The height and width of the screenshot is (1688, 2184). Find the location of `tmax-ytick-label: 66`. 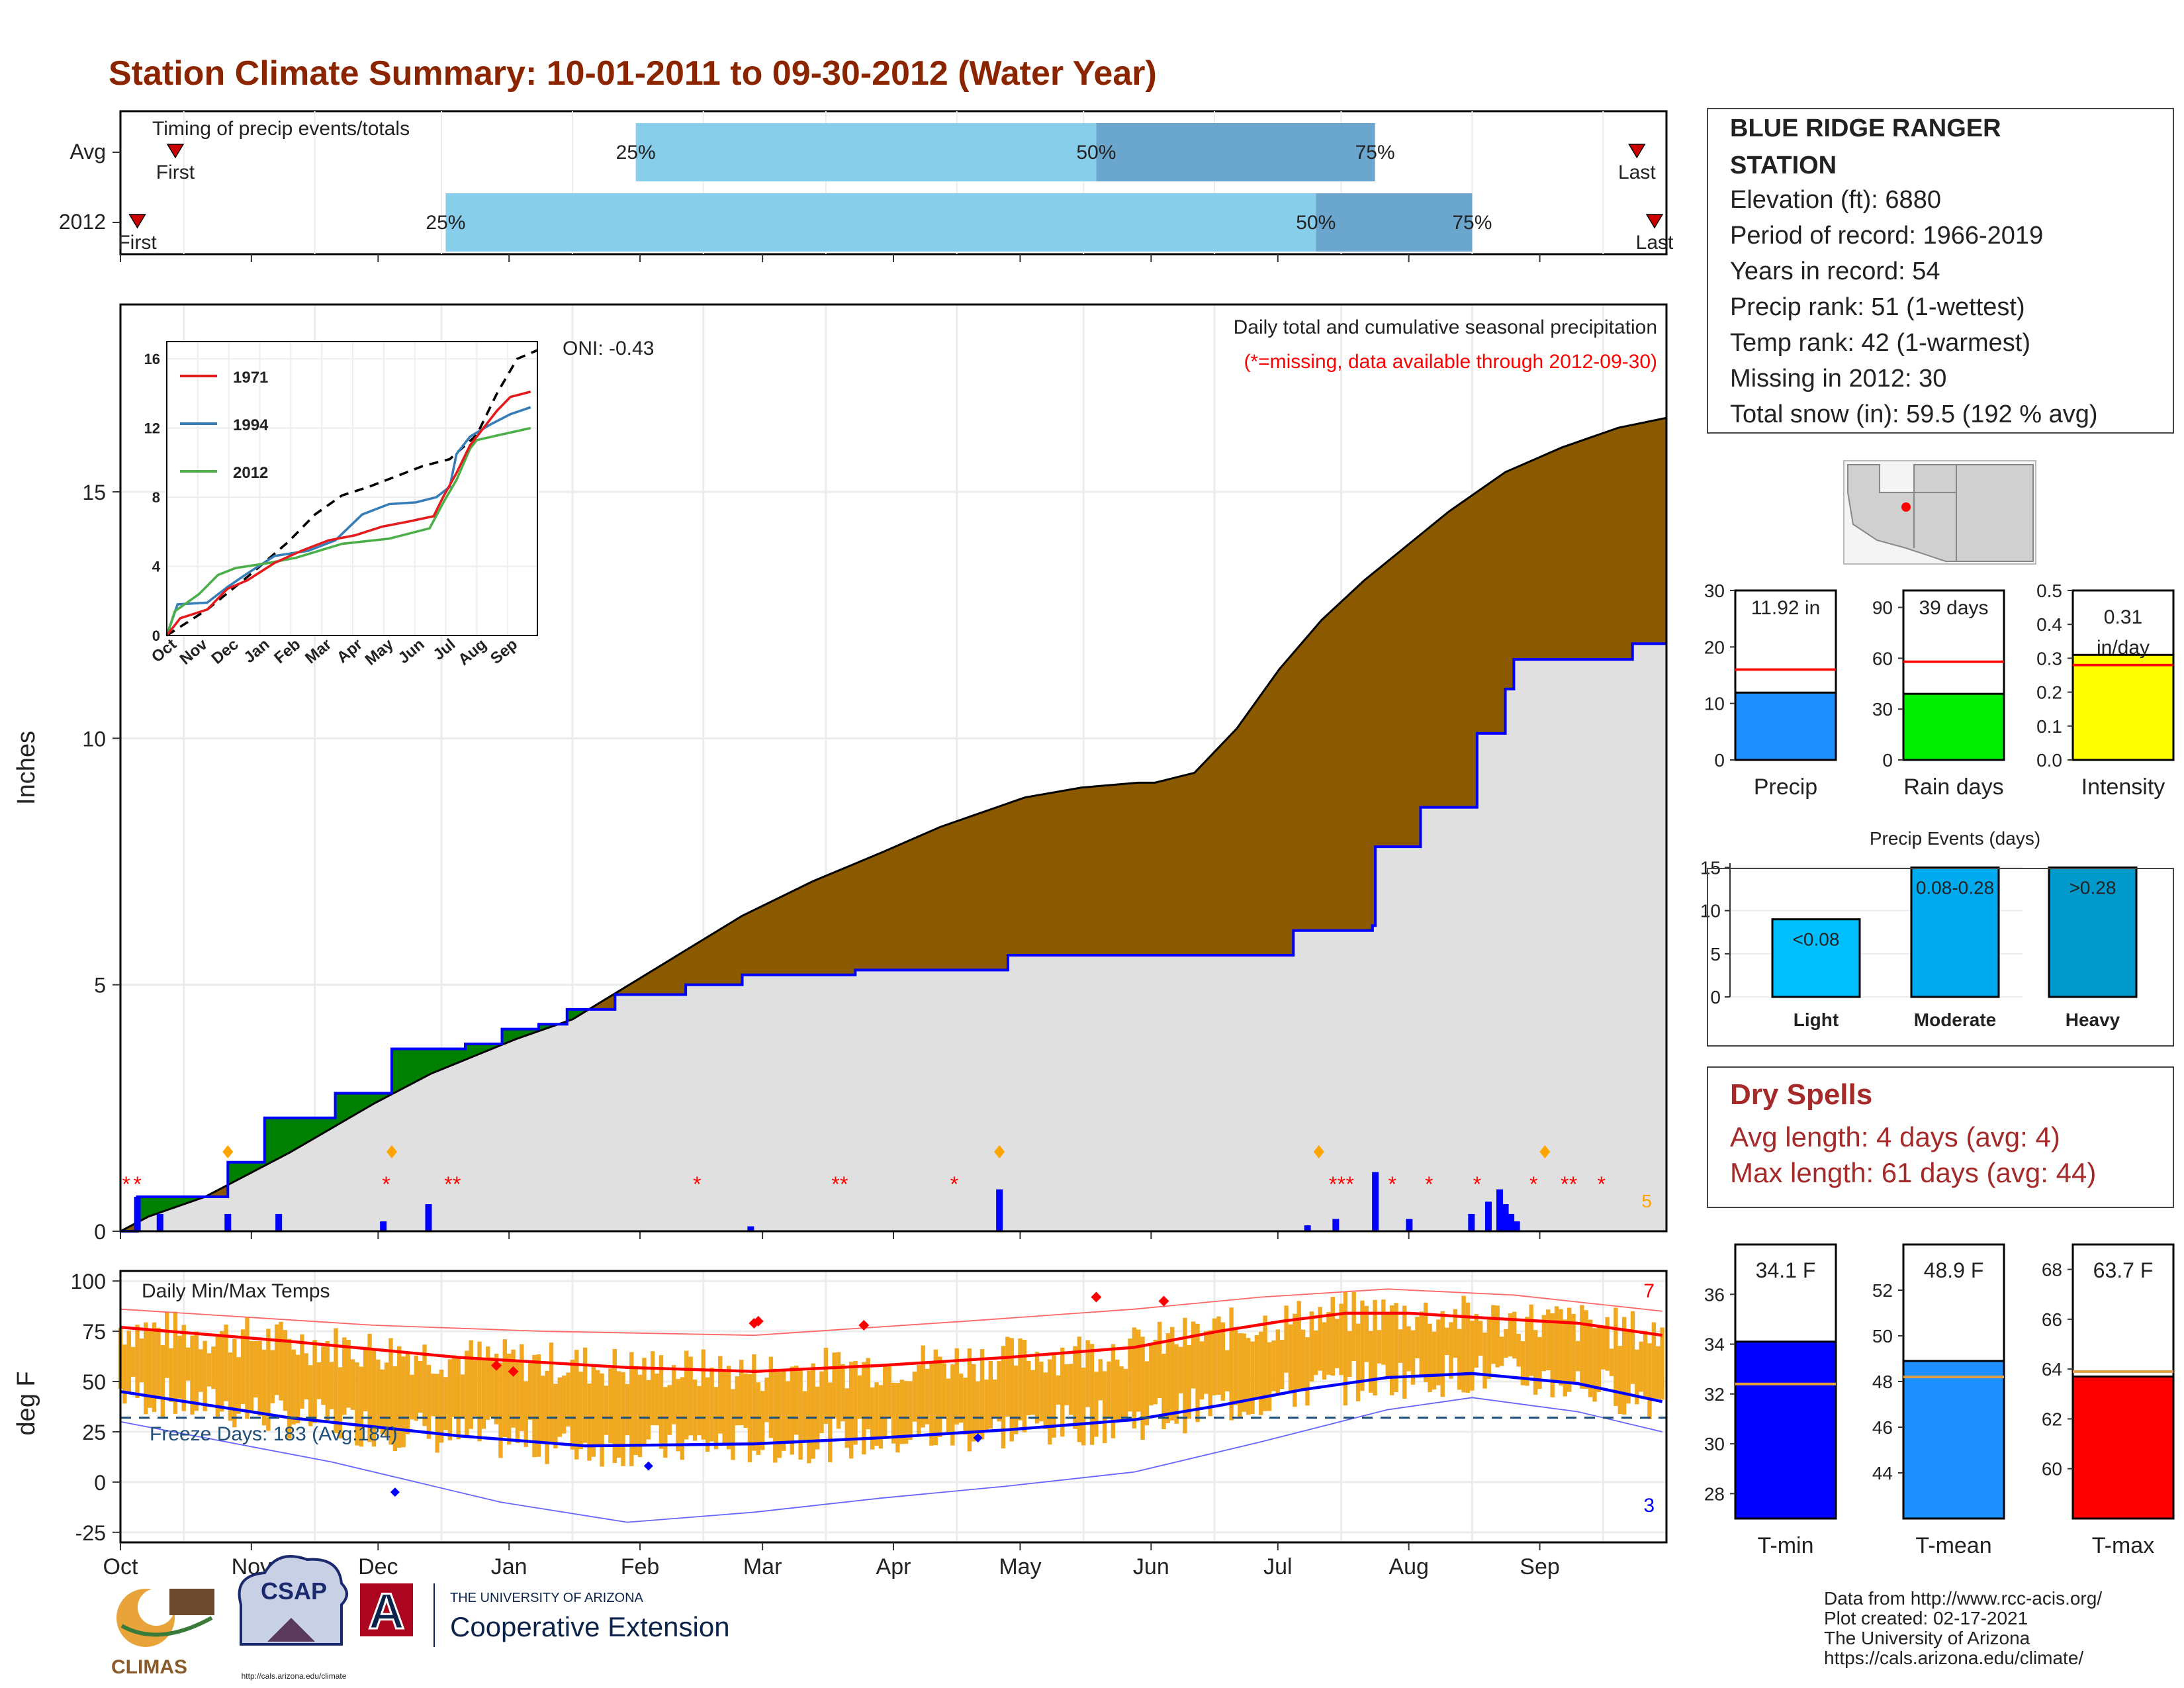

tmax-ytick-label: 66 is located at coordinates (2052, 1319).